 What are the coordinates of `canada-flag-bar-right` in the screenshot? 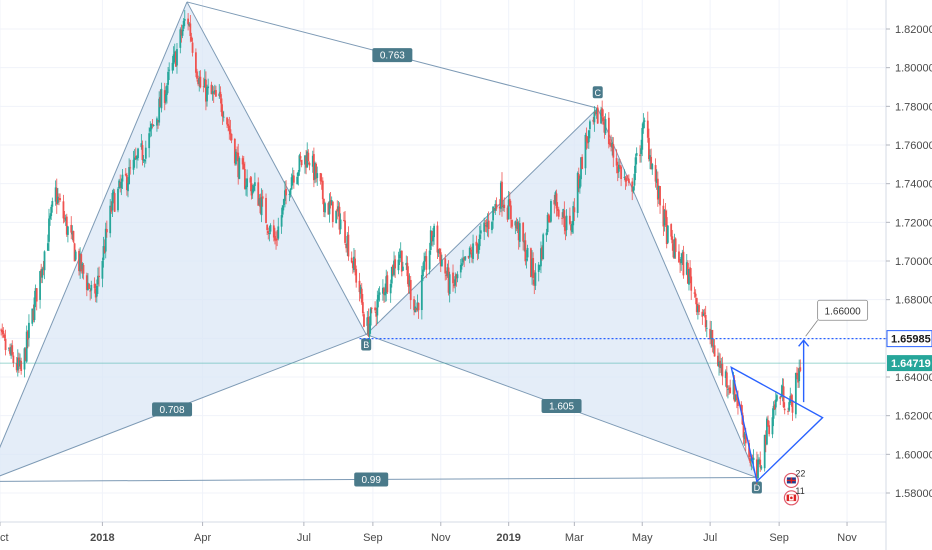 It's located at (794, 497).